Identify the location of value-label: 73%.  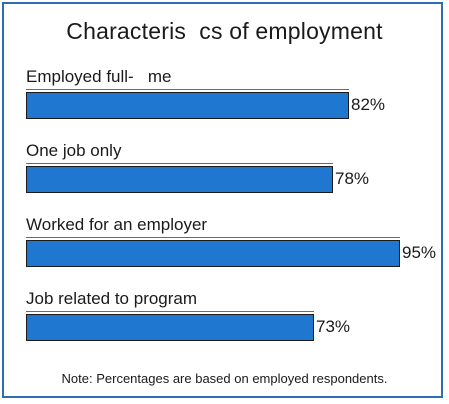
(333, 326).